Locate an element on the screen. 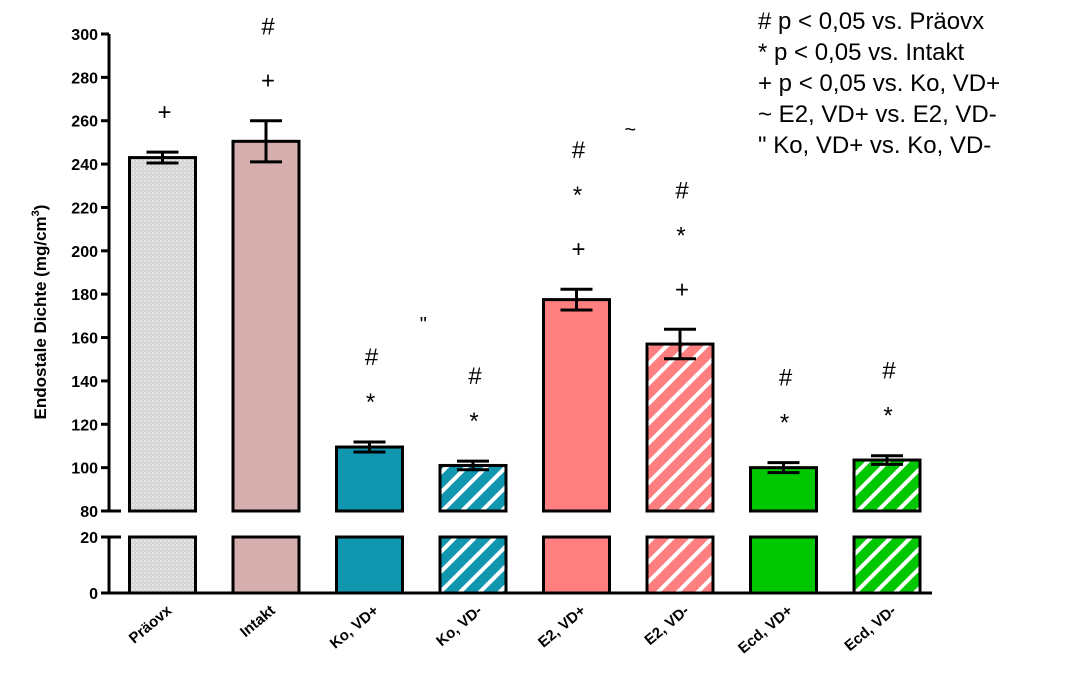 This screenshot has height=687, width=1084. legend-item: # p < 0,05 vs. Präovx is located at coordinates (871, 21).